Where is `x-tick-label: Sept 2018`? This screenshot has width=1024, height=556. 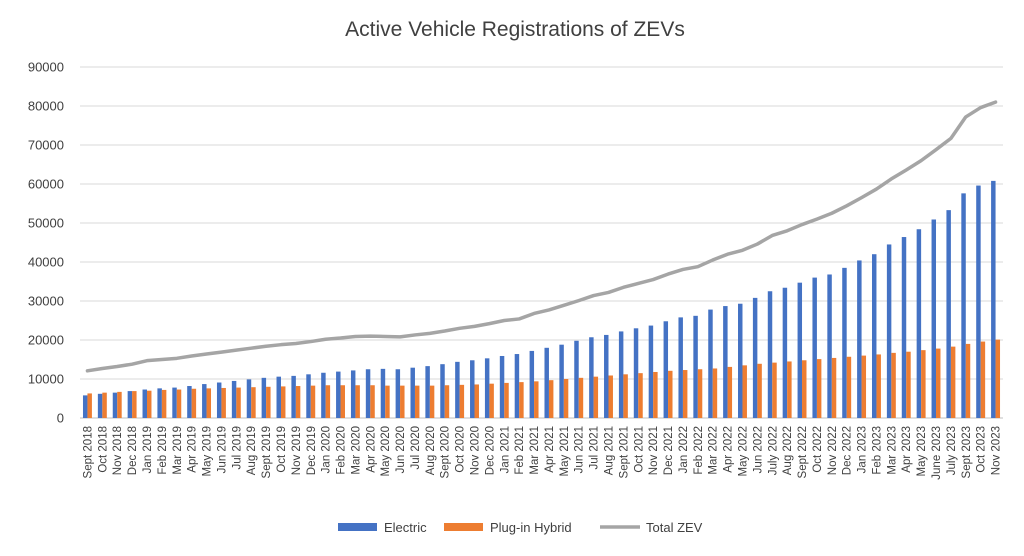
x-tick-label: Sept 2018 is located at coordinates (88, 452).